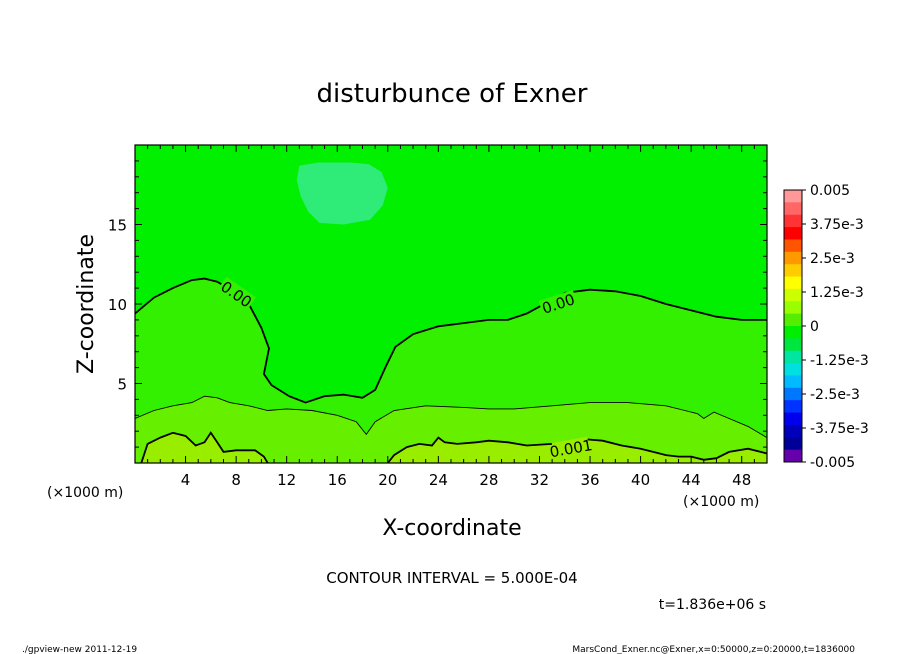 This screenshot has height=654, width=904. Describe the element at coordinates (712, 605) in the screenshot. I see `time-text: t=1.836e+06 s` at that location.